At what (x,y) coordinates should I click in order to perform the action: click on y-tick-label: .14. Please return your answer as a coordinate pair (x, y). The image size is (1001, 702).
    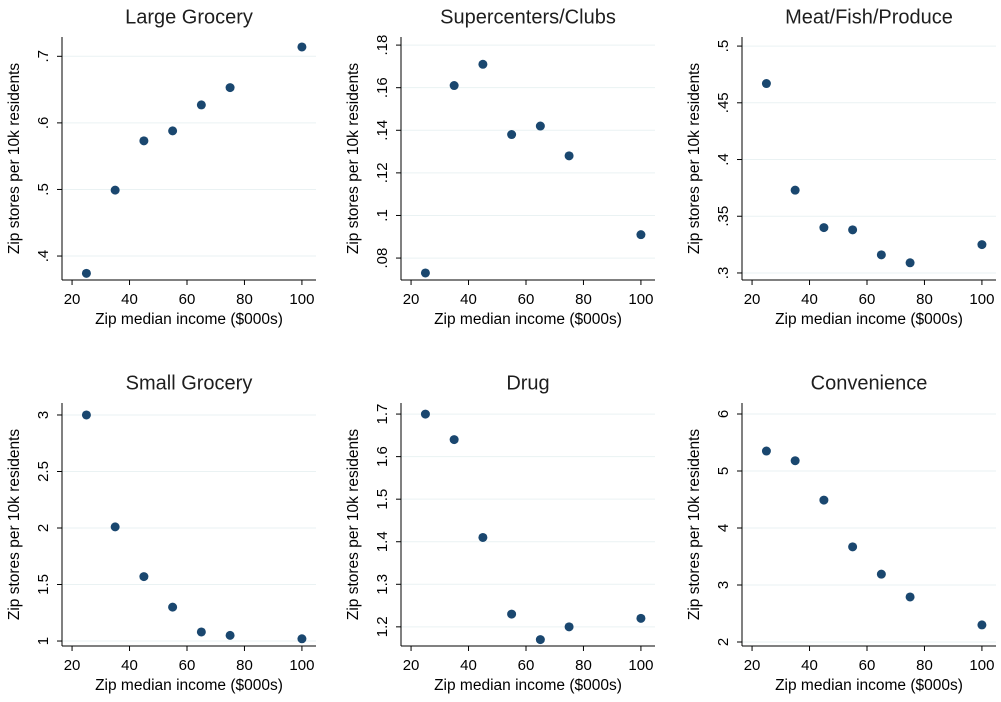
    Looking at the image, I should click on (382, 130).